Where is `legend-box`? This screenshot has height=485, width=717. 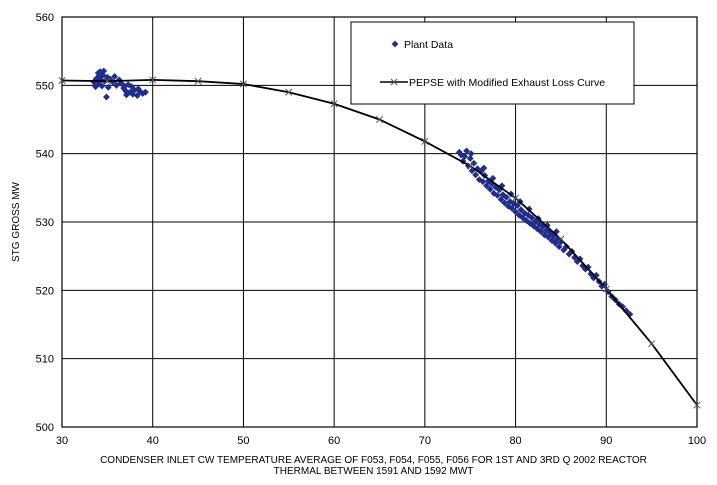 legend-box is located at coordinates (492, 63).